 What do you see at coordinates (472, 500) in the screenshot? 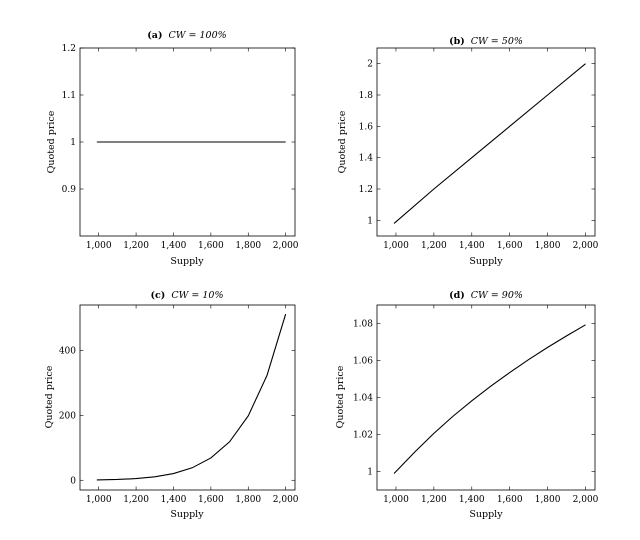
I see `x-tick-label-d-2: 1,400` at bounding box center [472, 500].